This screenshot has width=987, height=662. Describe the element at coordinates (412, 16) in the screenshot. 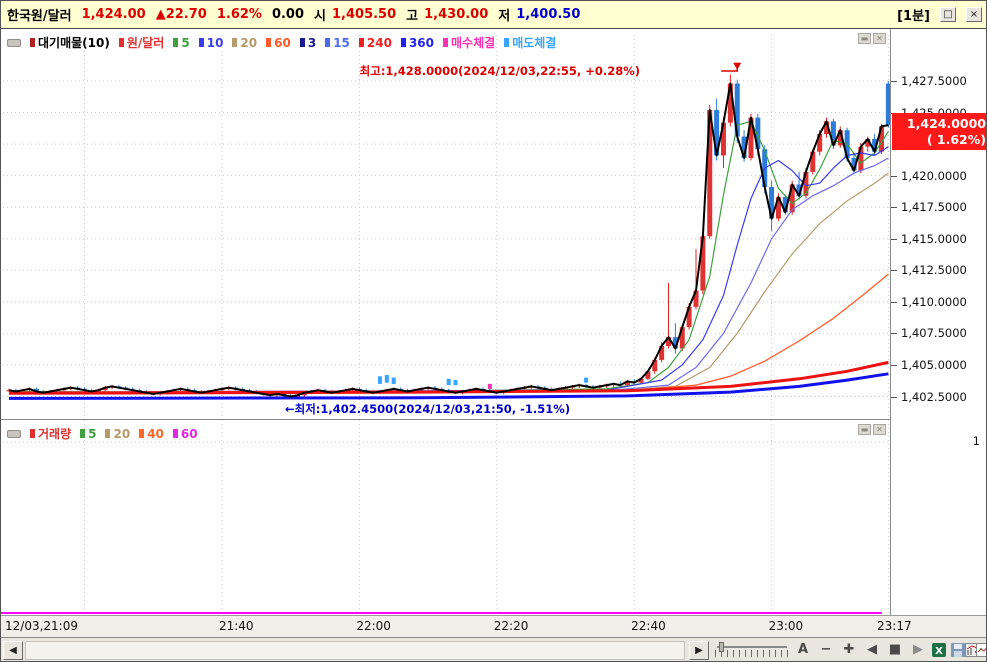

I see `high-label: 고` at that location.